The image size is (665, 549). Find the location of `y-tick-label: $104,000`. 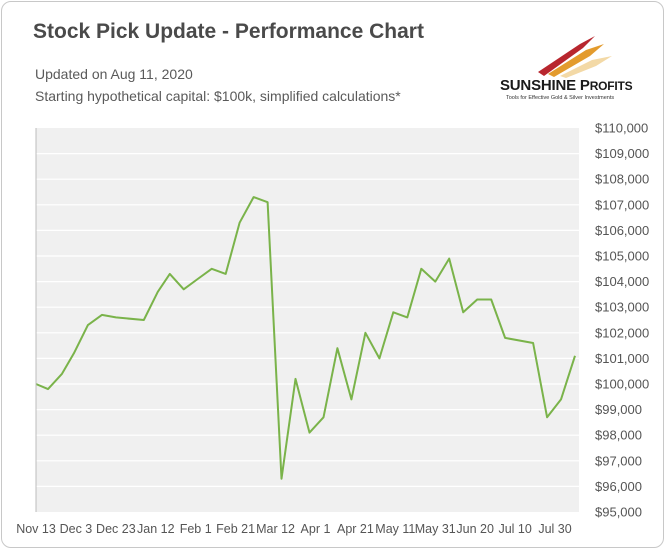

y-tick-label: $104,000 is located at coordinates (622, 281).